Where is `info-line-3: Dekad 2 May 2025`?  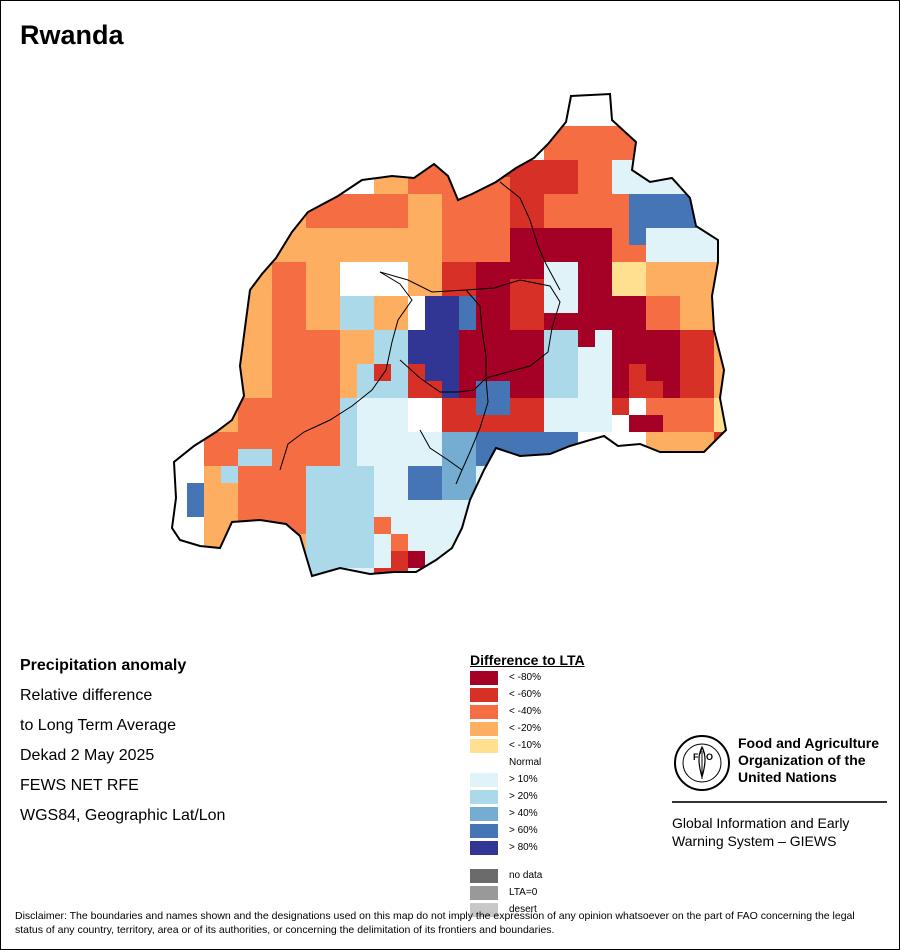
info-line-3: Dekad 2 May 2025 is located at coordinates (87, 755).